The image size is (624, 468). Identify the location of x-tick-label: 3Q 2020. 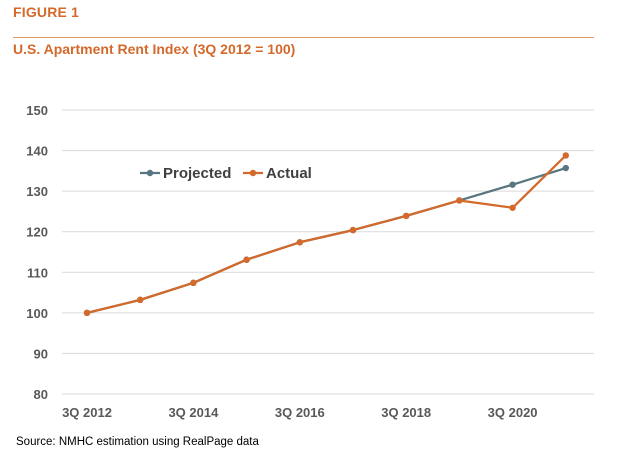
(513, 412).